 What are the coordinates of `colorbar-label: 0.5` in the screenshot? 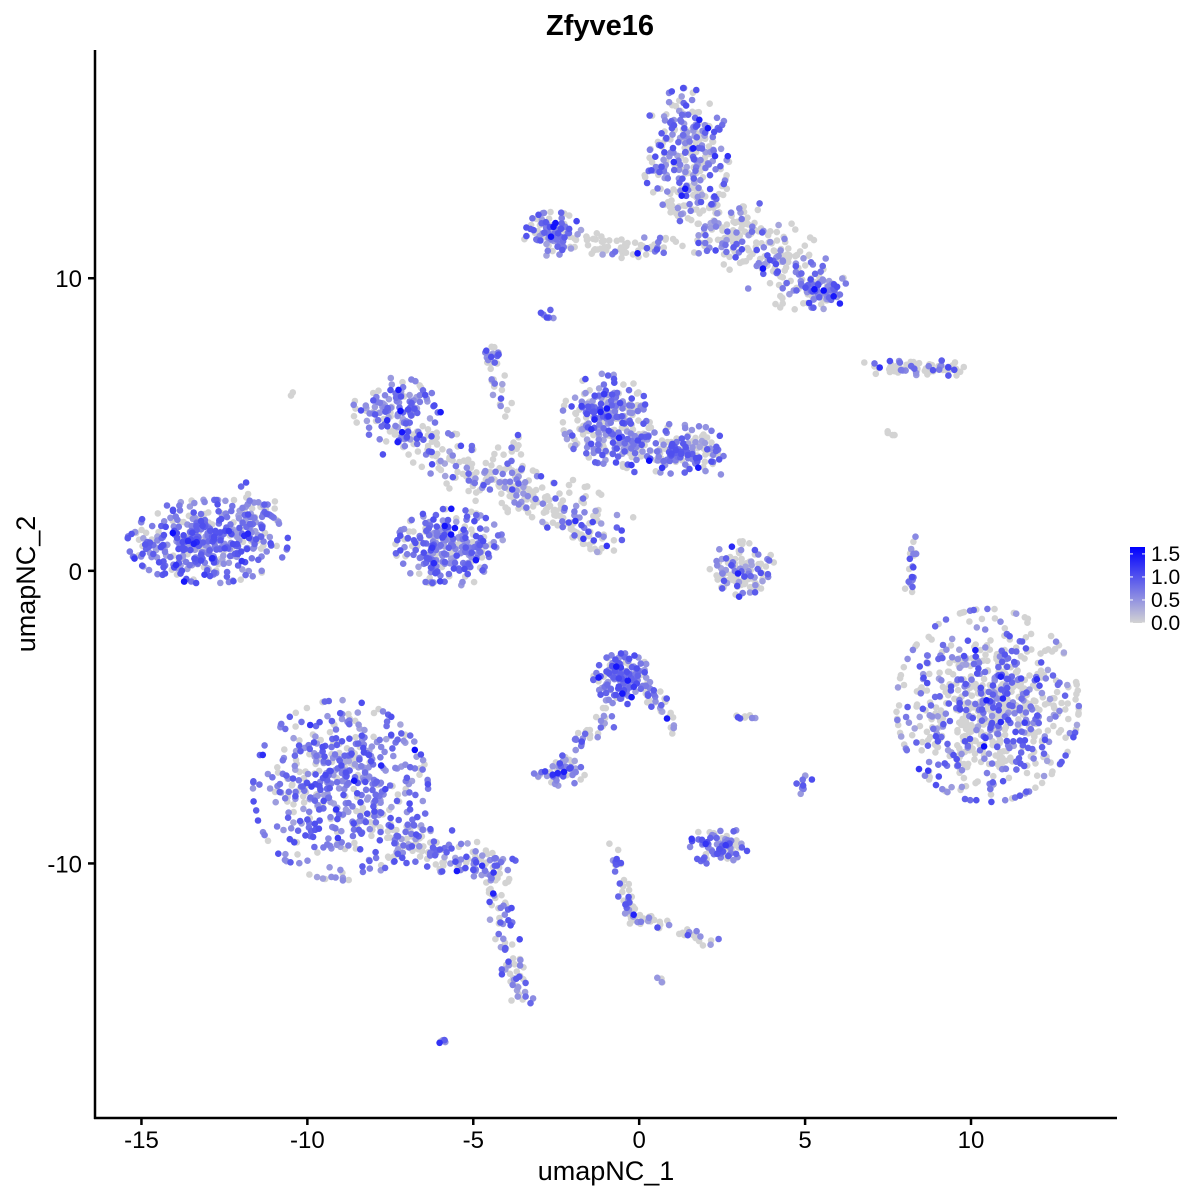 It's located at (1165, 600).